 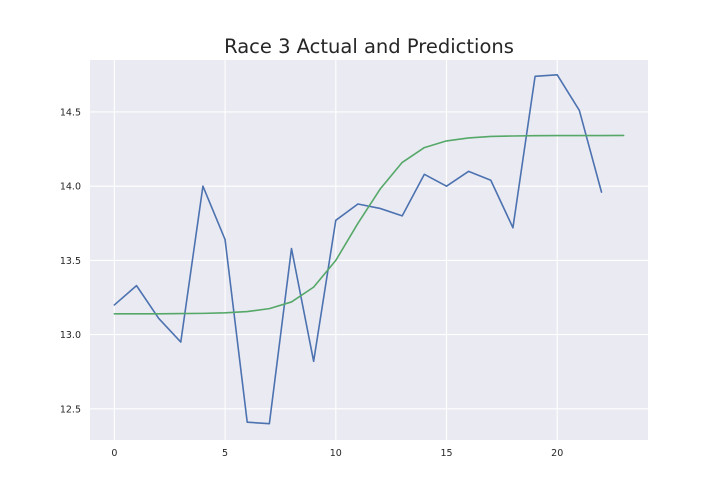 What do you see at coordinates (369, 46) in the screenshot?
I see `chart-title: Race 3 Actual and Predictions` at bounding box center [369, 46].